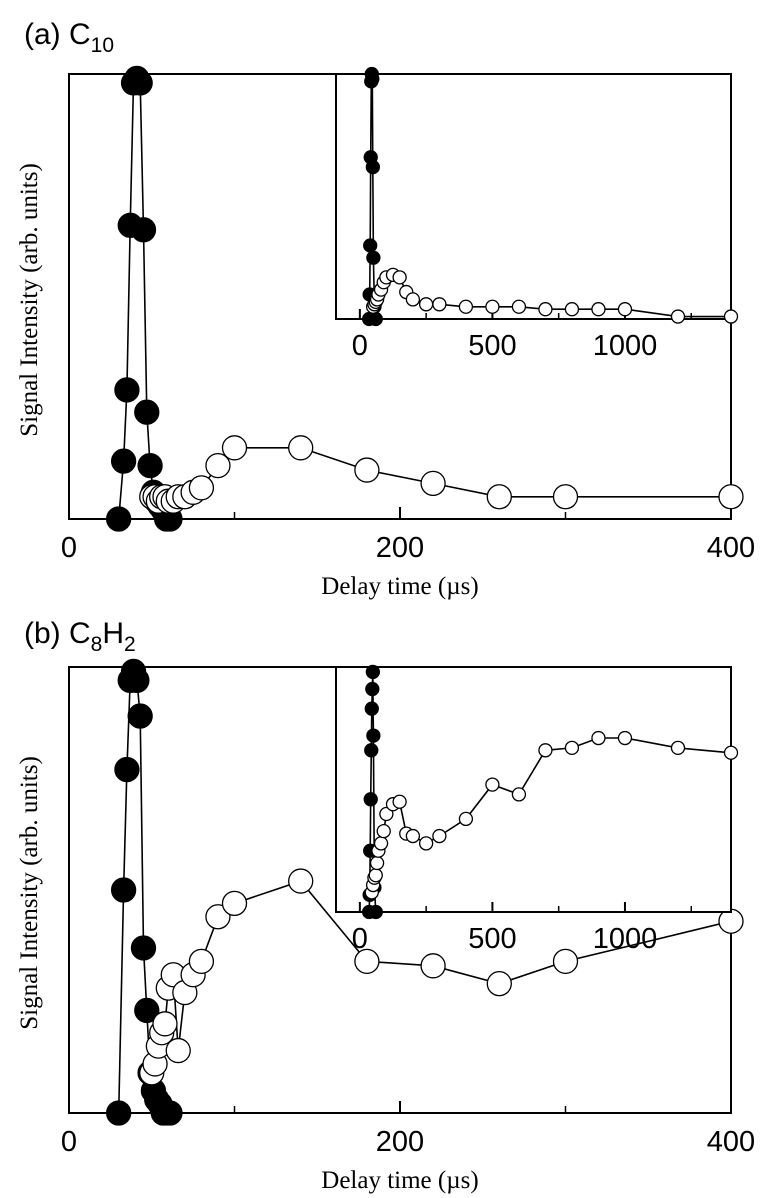 The width and height of the screenshot is (766, 1198). I want to click on panel-b-inset-plot: 0 500 1000, so click(537, 809).